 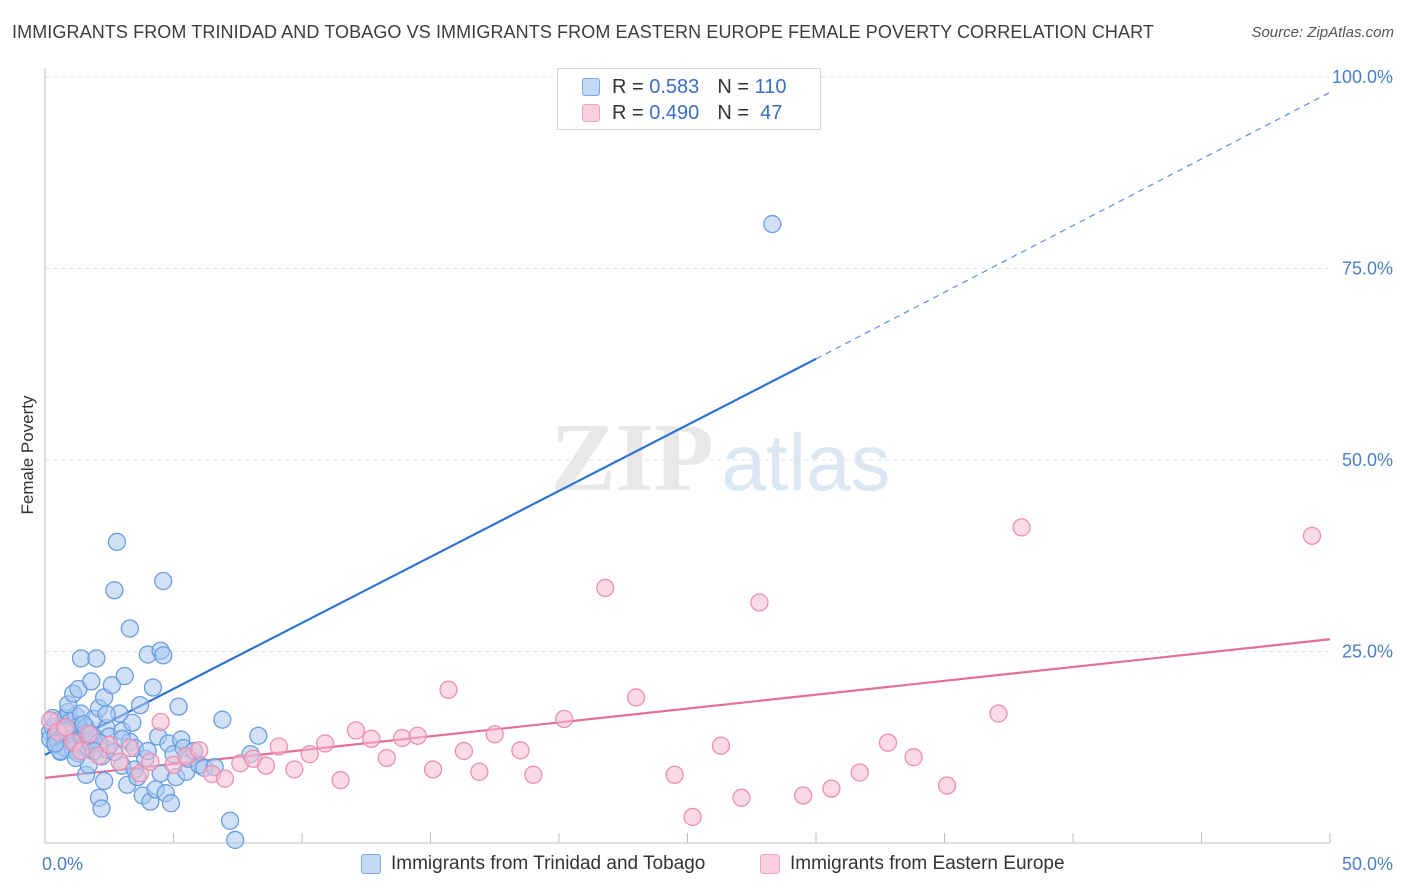 I want to click on legend-r-value: 0.583, so click(x=674, y=86).